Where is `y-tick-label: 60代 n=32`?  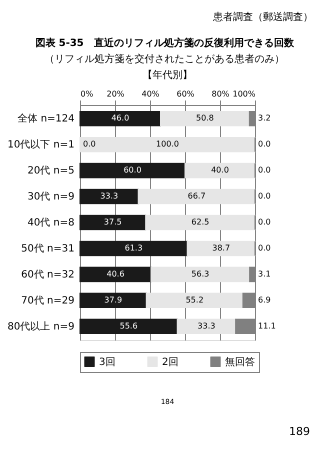
y-tick-label: 60代 n=32 is located at coordinates (47, 274).